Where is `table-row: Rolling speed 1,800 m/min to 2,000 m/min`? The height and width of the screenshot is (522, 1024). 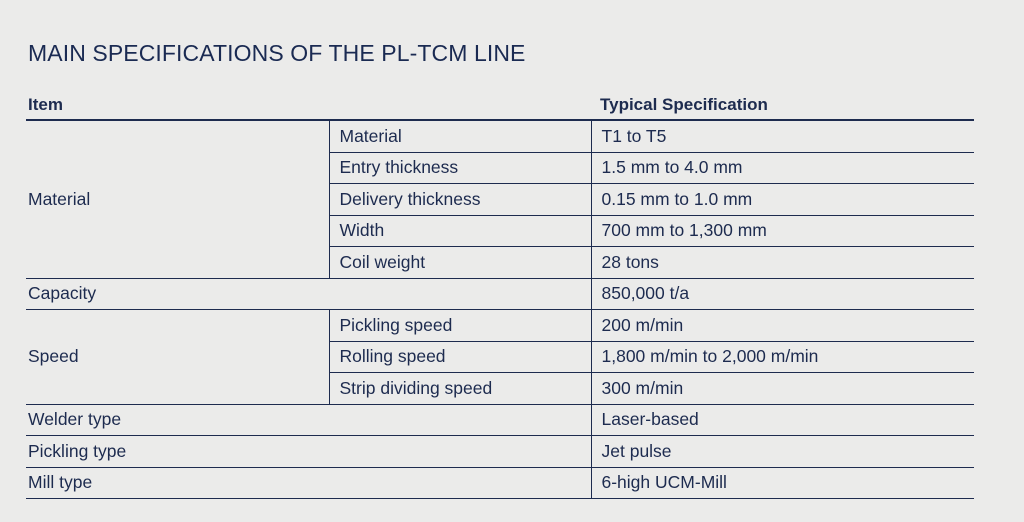 table-row: Rolling speed 1,800 m/min to 2,000 m/min is located at coordinates (500, 357).